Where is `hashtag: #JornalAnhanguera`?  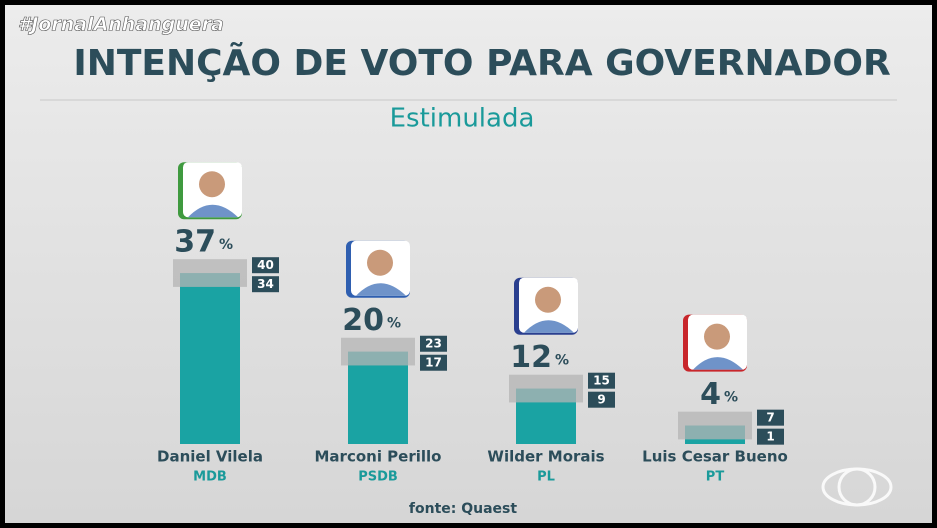
hashtag: #JornalAnhanguera is located at coordinates (121, 25).